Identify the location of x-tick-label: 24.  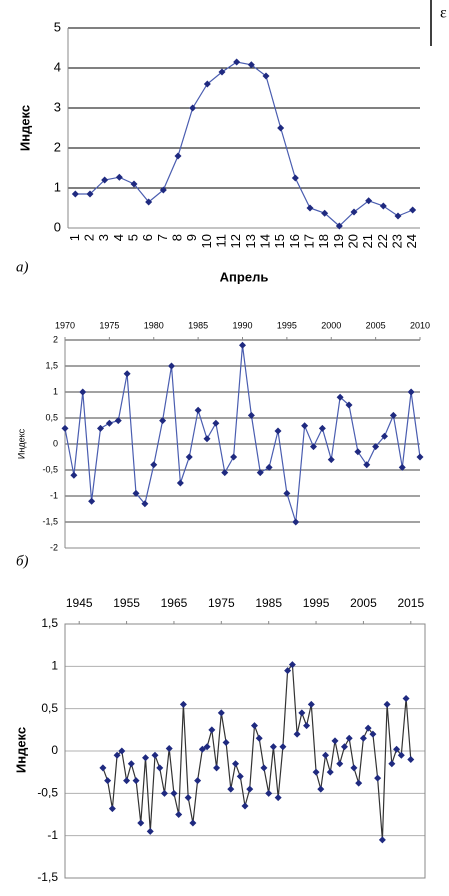
(411, 241).